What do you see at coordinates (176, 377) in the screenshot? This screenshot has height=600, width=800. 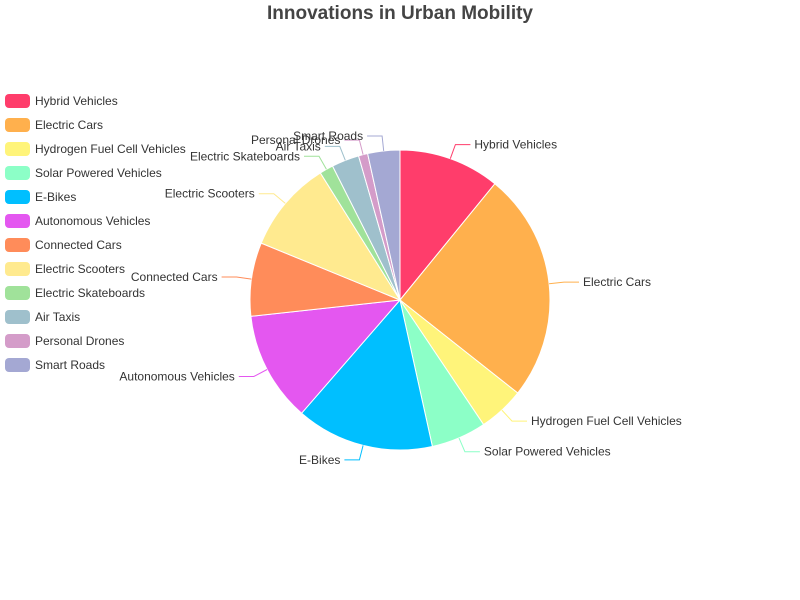 I see `slice-label-autonomous-vehicles: Autonomous Vehicles` at bounding box center [176, 377].